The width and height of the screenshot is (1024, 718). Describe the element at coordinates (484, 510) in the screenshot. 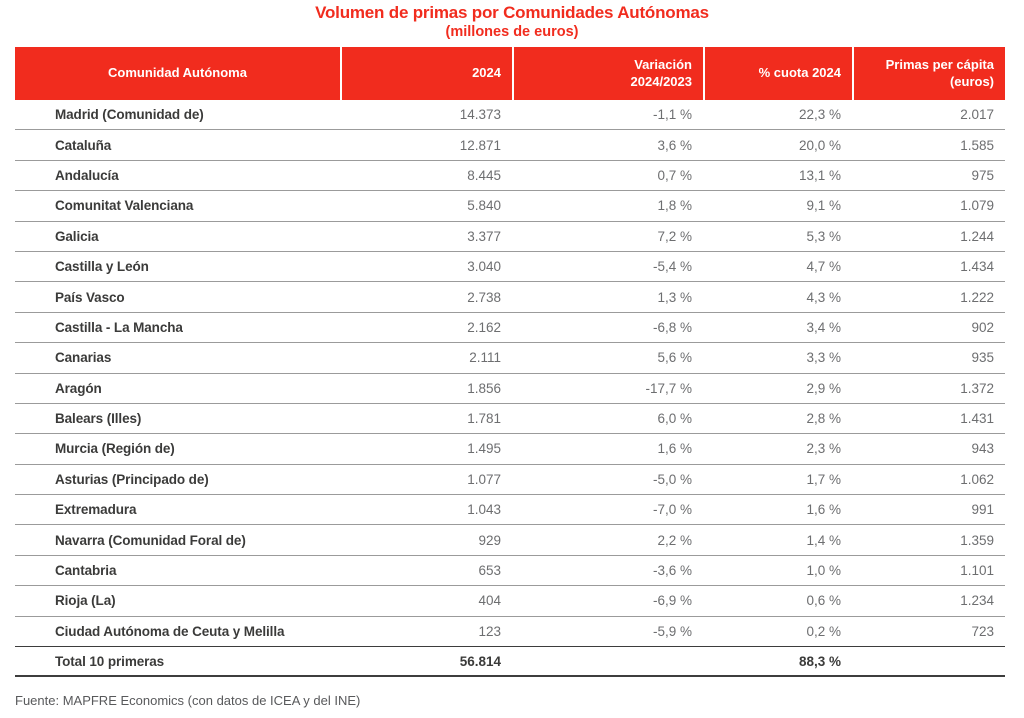

I see `cell-2024: 1.043` at that location.